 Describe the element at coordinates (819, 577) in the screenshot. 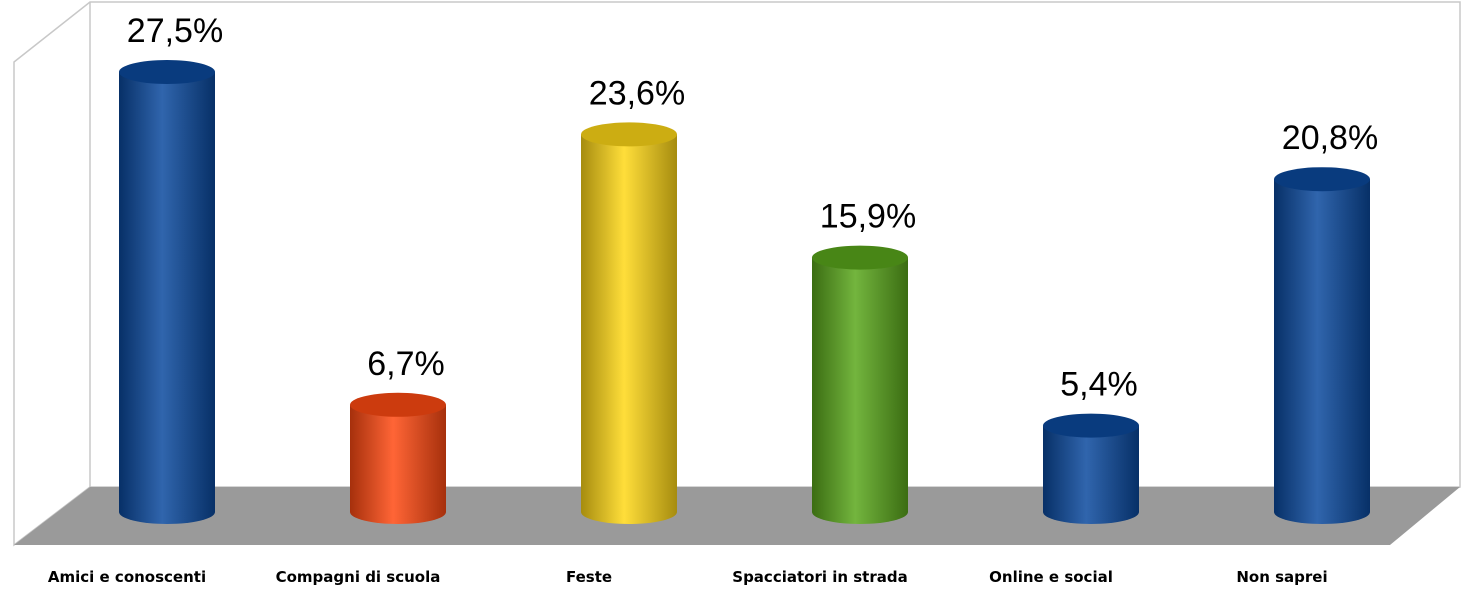

I see `x-tick-label: Spacciatori in strada` at that location.